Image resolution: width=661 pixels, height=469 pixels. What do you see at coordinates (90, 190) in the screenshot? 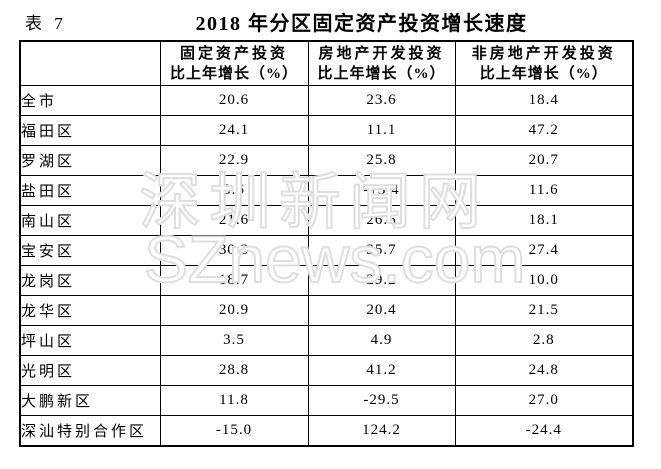
I see `district-name: 盐田区` at bounding box center [90, 190].